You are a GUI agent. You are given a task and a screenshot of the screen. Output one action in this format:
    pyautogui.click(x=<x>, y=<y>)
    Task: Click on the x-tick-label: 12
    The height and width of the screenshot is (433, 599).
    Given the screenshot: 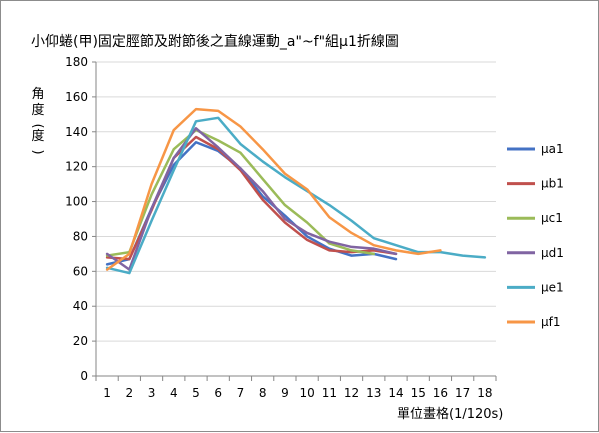 What is the action you would take?
    pyautogui.click(x=351, y=393)
    